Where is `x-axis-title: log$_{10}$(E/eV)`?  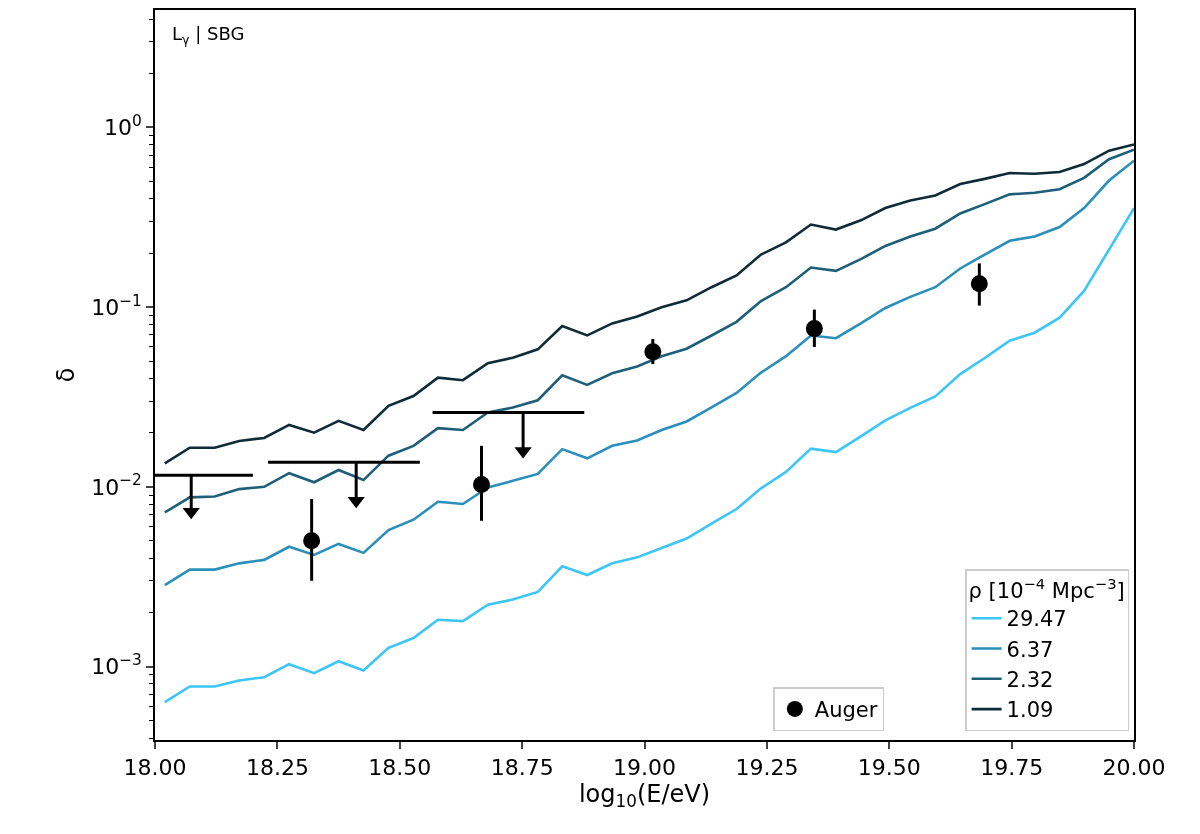 x-axis-title: log$_{10}$(E/eV) is located at coordinates (644, 796).